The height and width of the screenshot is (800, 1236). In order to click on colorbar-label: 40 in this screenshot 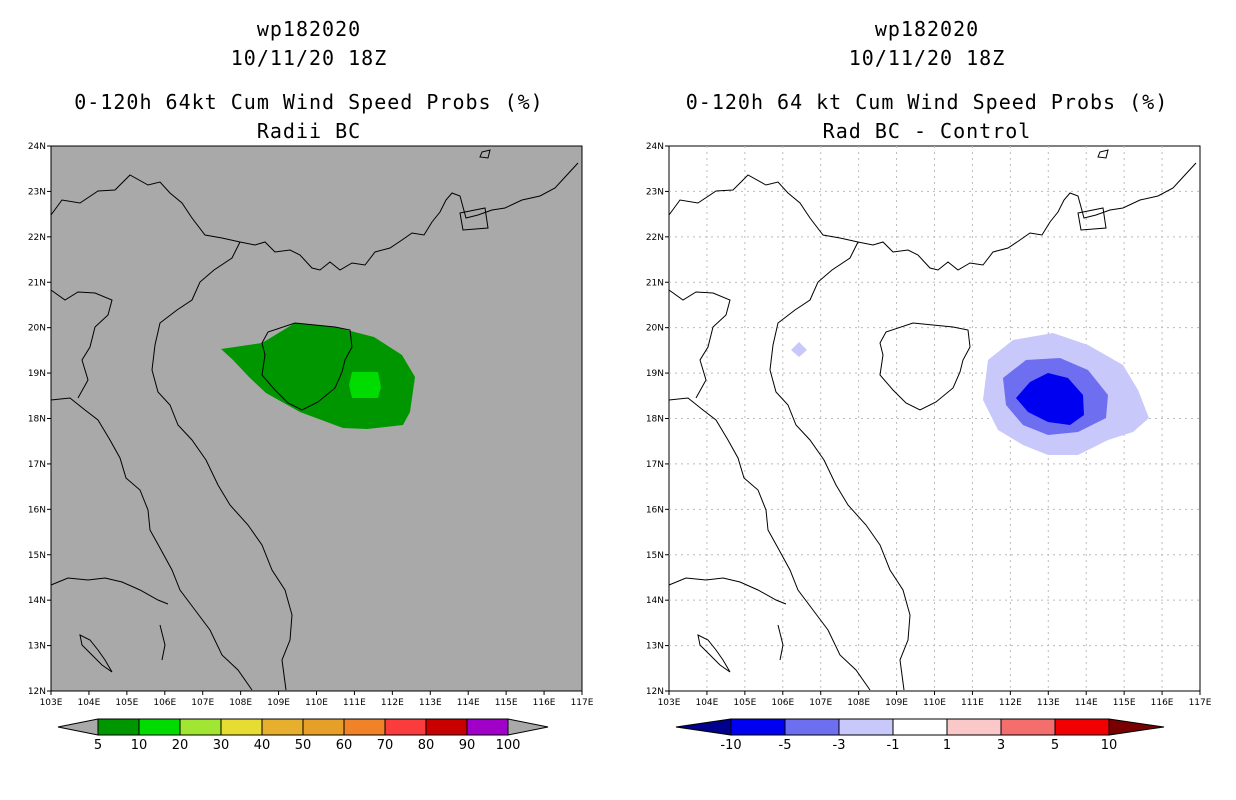, I will do `click(262, 745)`.